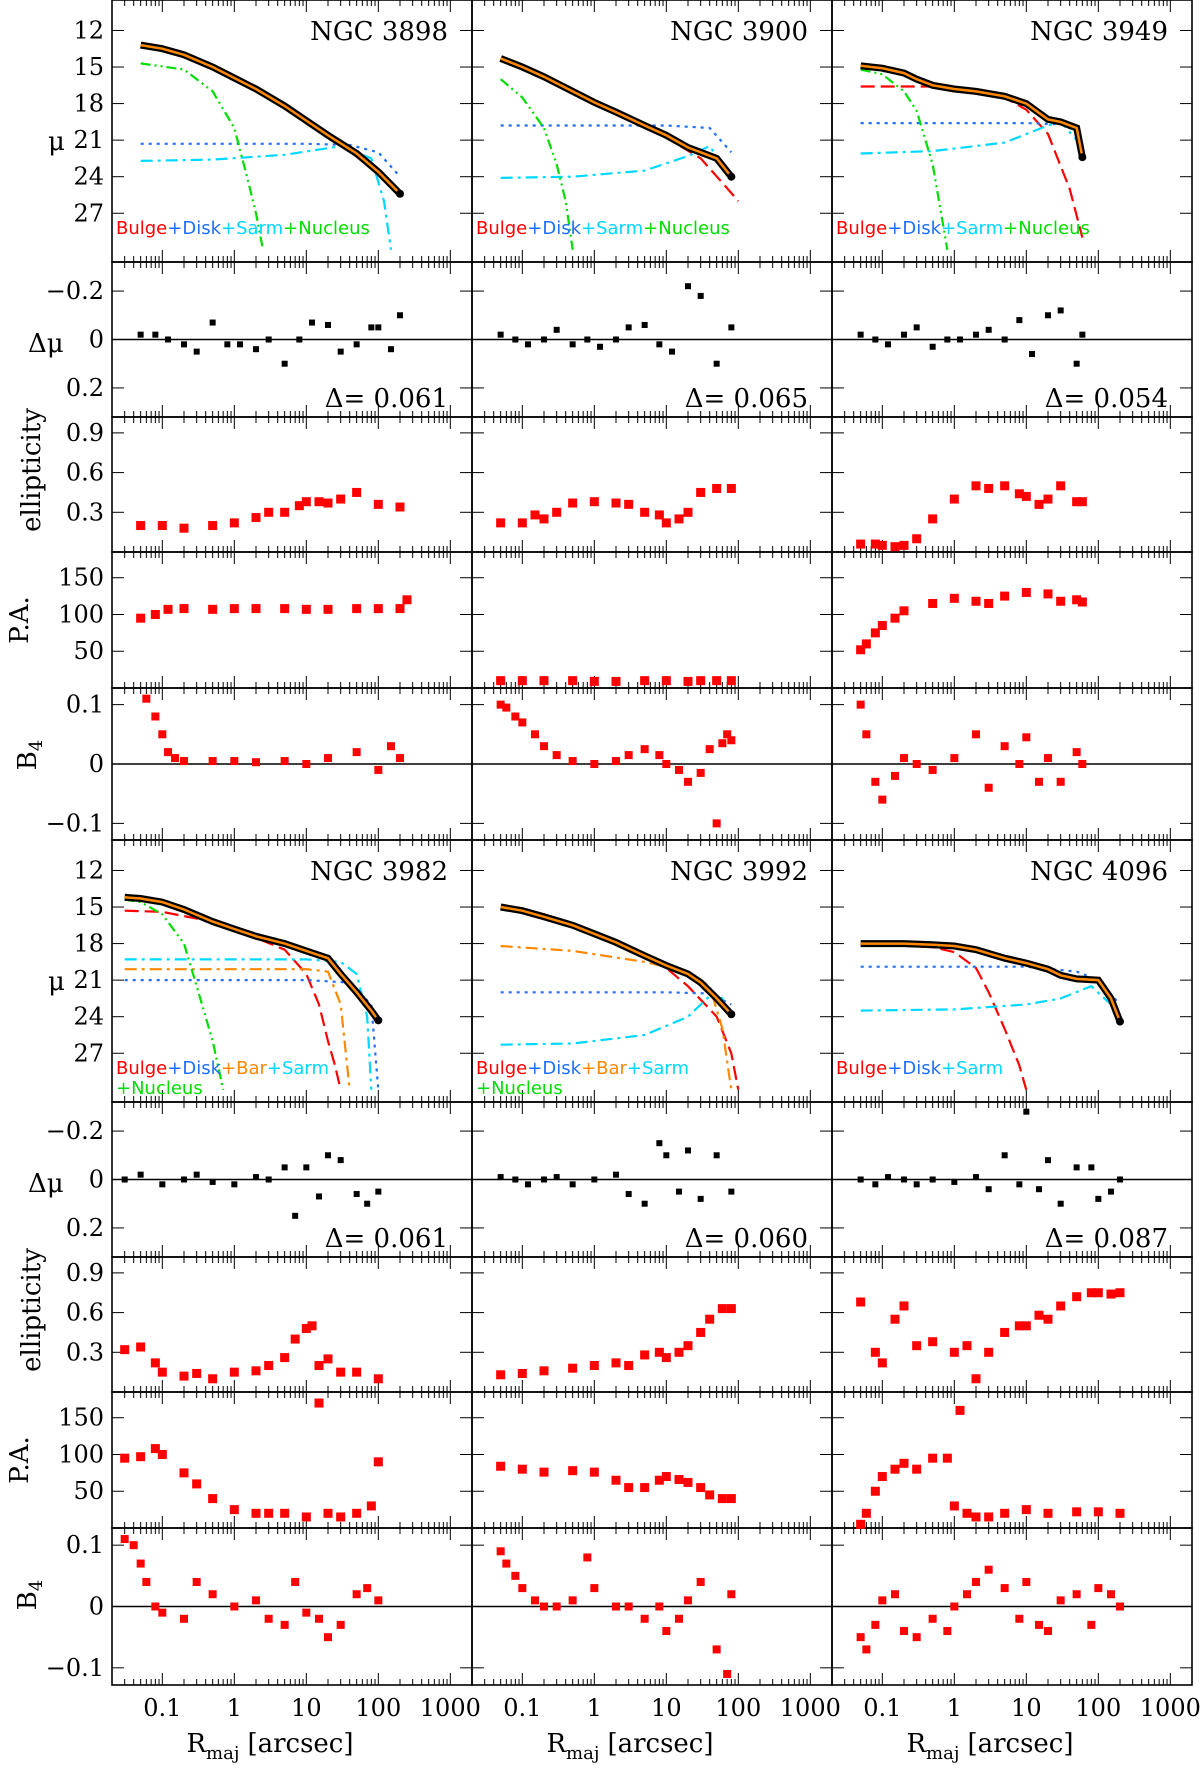 The width and height of the screenshot is (1200, 1770). I want to click on galaxy-title: NGC 3949, so click(1099, 32).